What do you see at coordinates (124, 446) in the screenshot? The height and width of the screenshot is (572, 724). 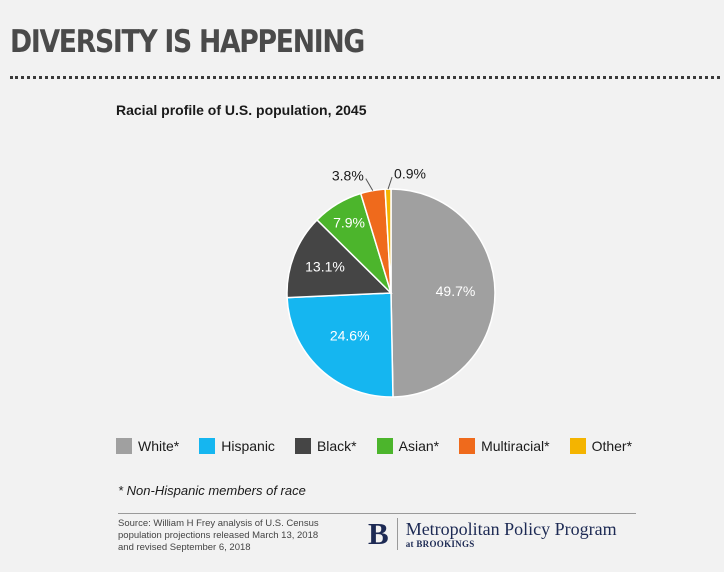 I see `legend-swatch-white` at bounding box center [124, 446].